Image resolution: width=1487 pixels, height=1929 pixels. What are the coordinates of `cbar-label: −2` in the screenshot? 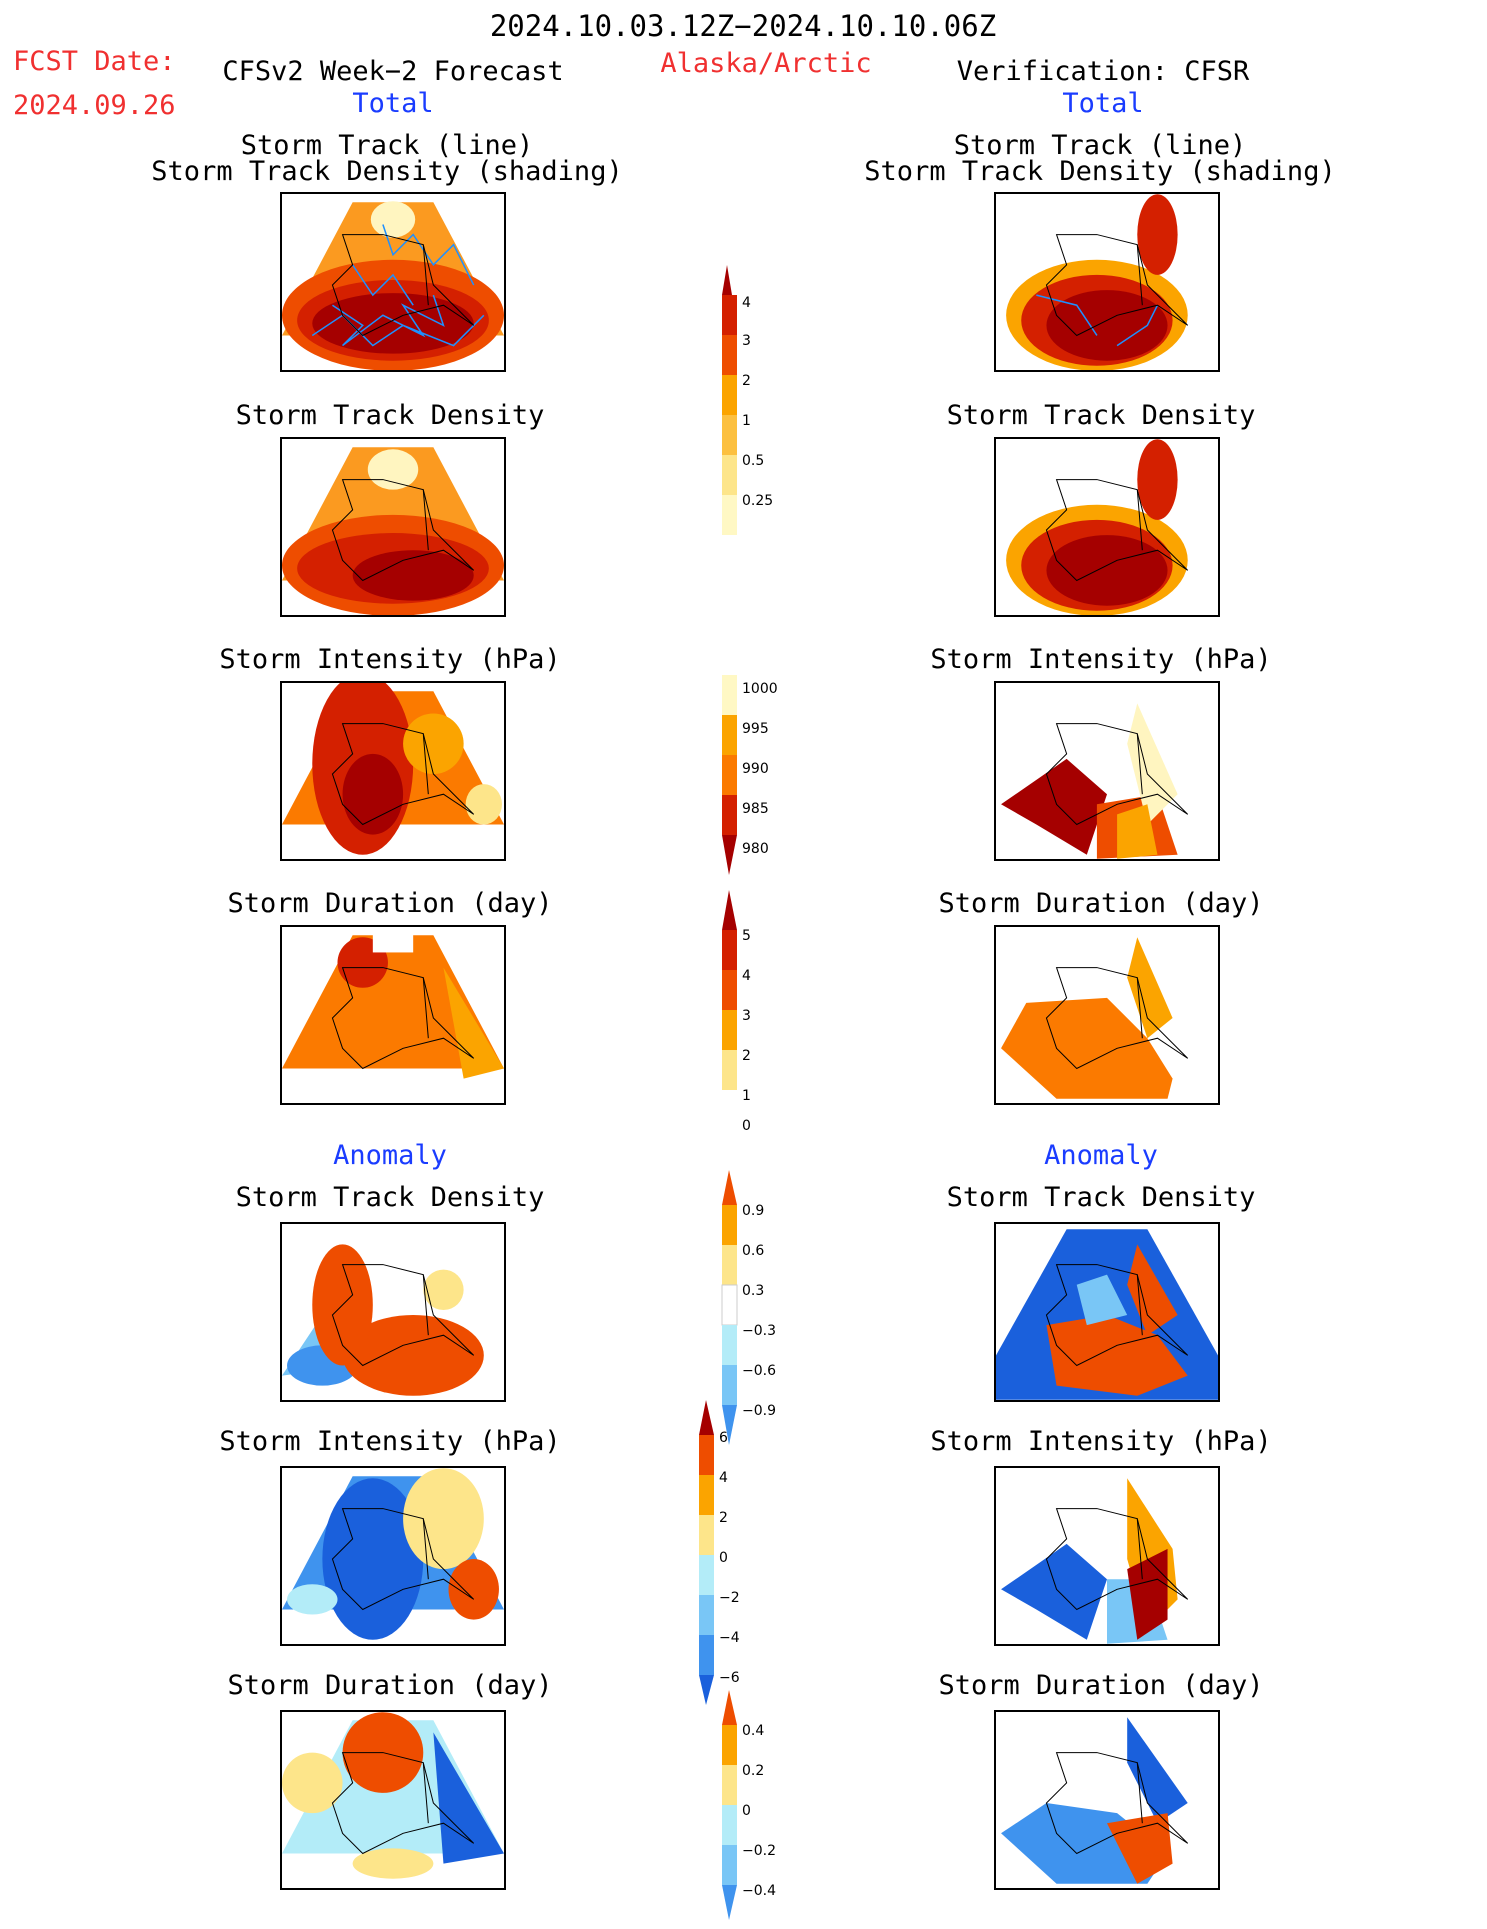 It's located at (729, 1598).